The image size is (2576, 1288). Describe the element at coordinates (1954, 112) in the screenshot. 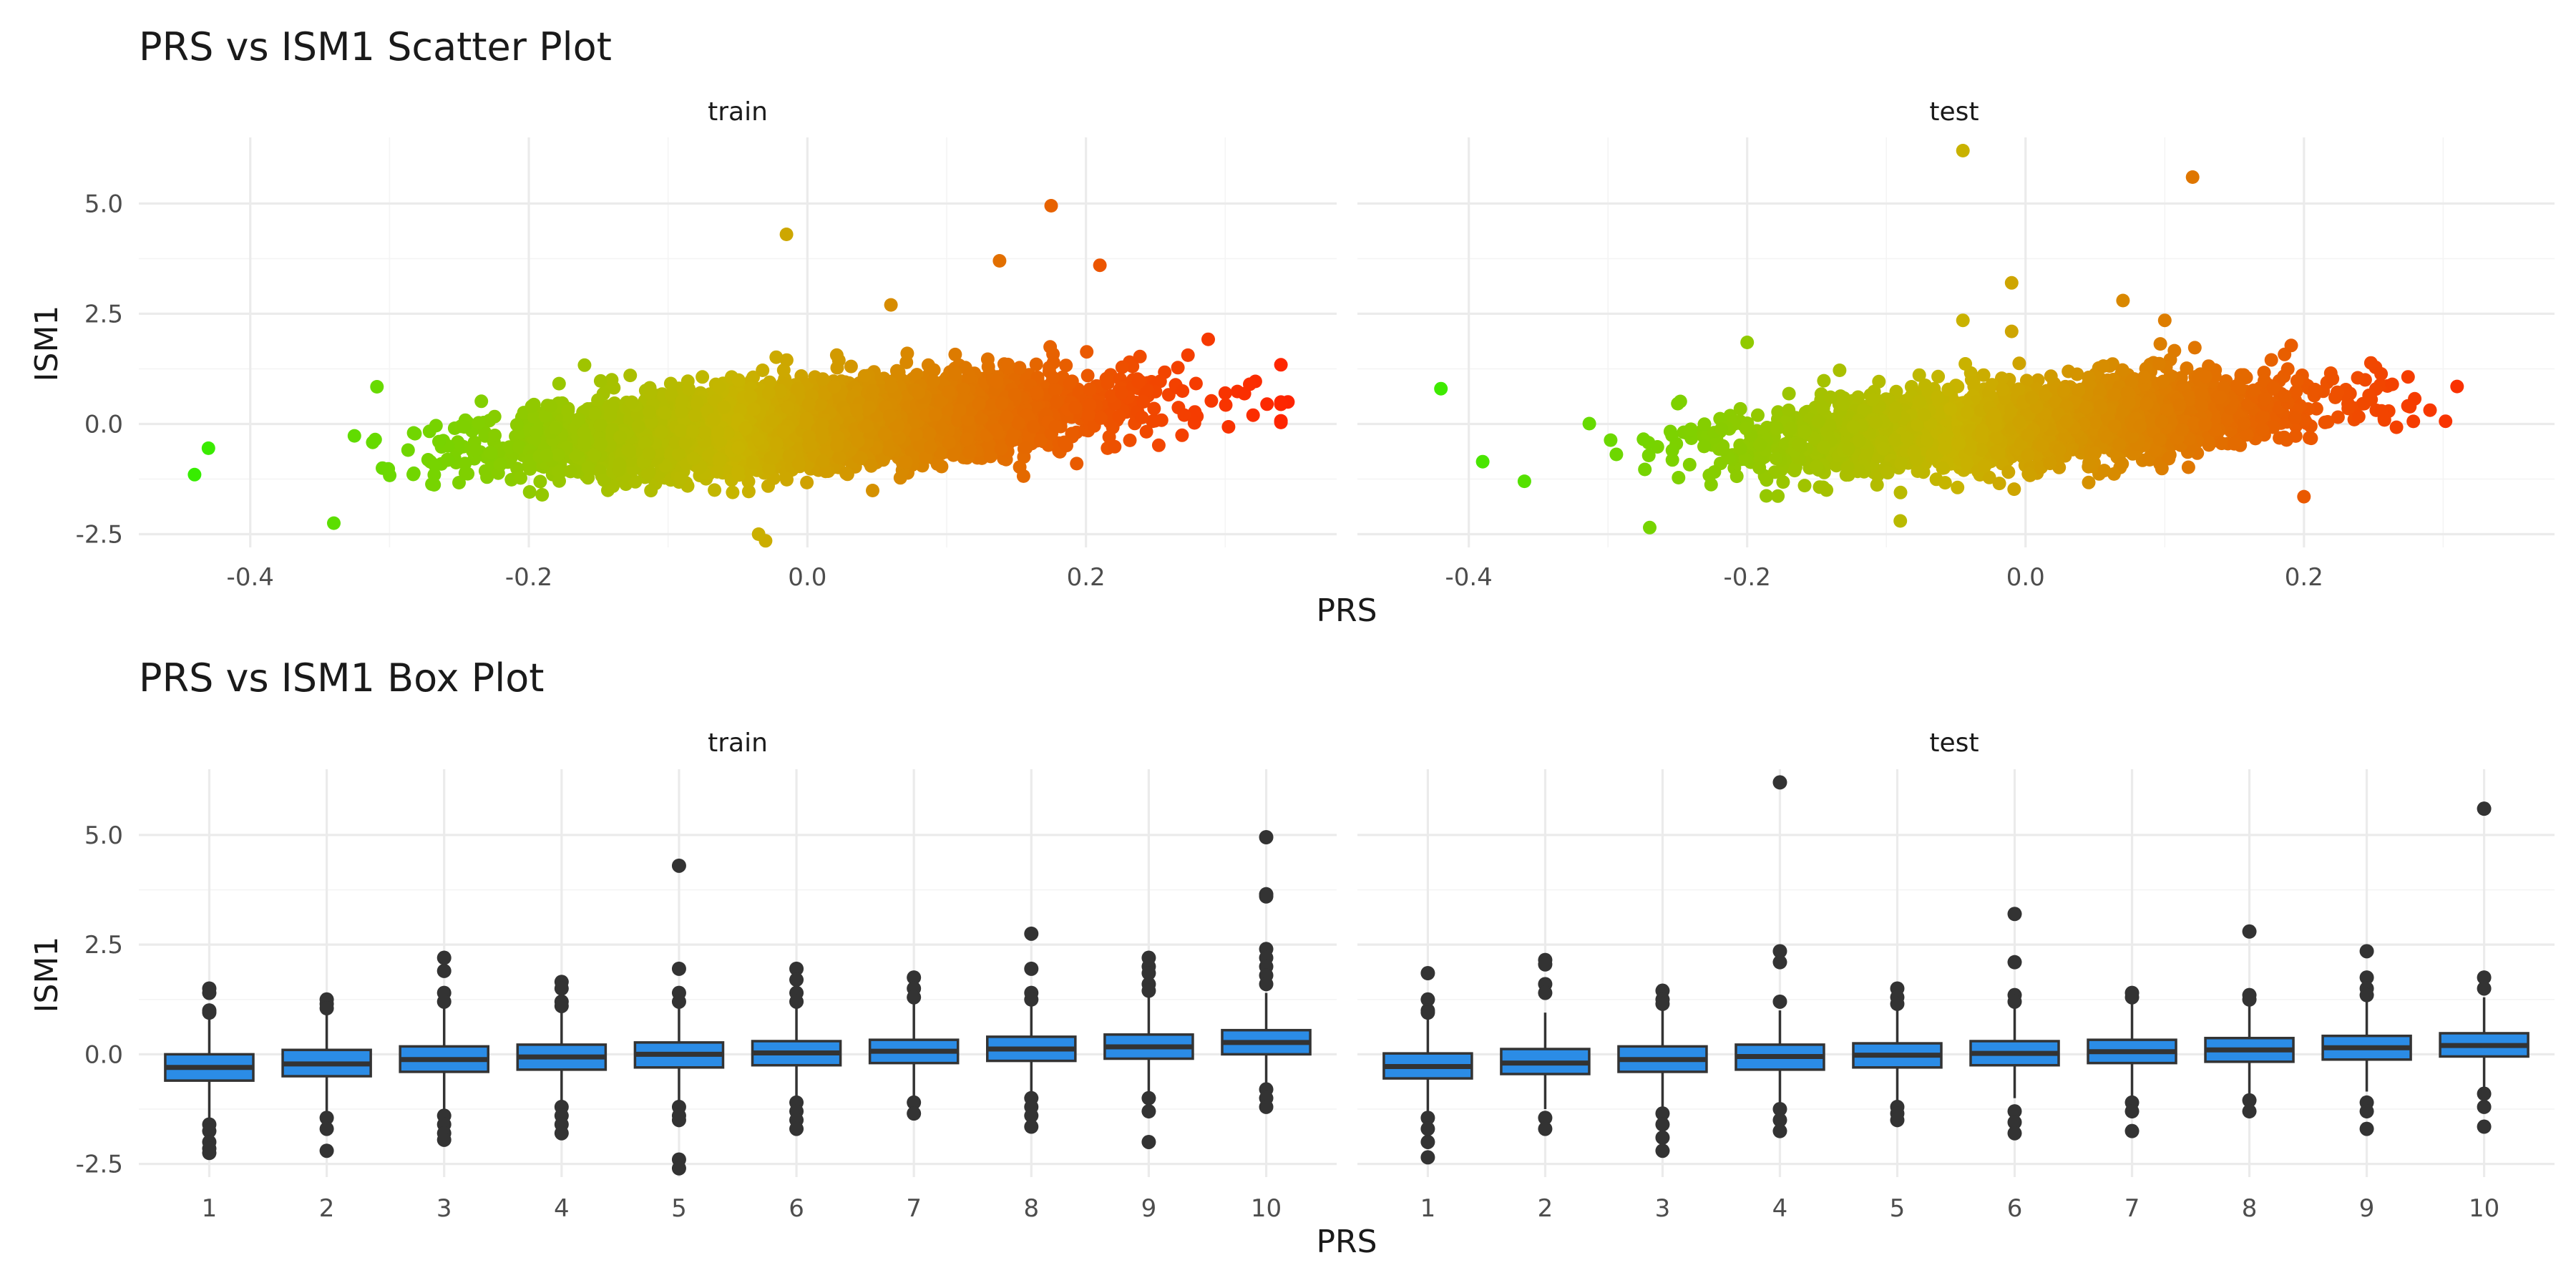

I see `scatter-facet-test-label: test` at that location.